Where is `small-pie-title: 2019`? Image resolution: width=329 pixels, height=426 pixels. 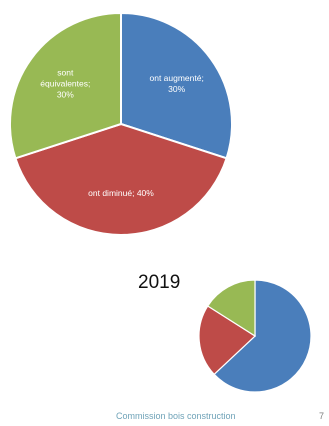
small-pie-title: 2019 is located at coordinates (159, 282).